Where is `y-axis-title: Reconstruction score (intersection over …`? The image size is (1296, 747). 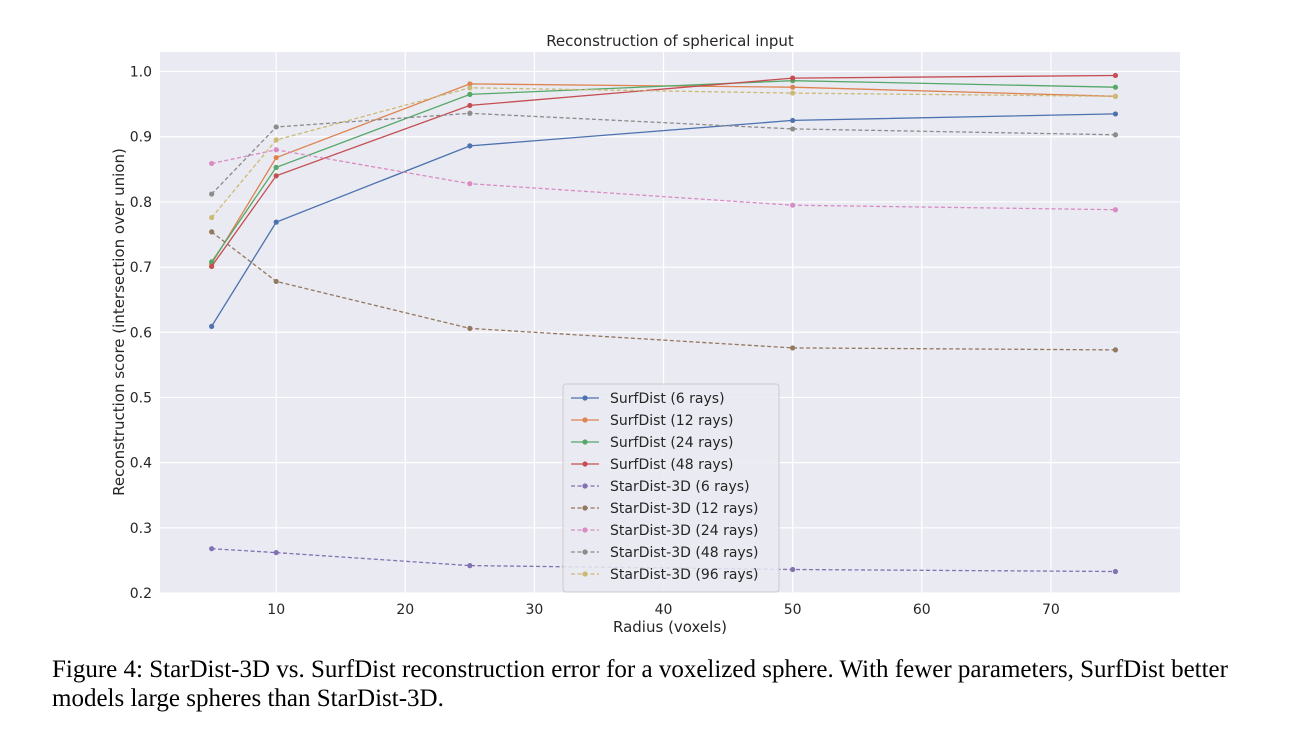
y-axis-title: Reconstruction score (intersection over … is located at coordinates (119, 322).